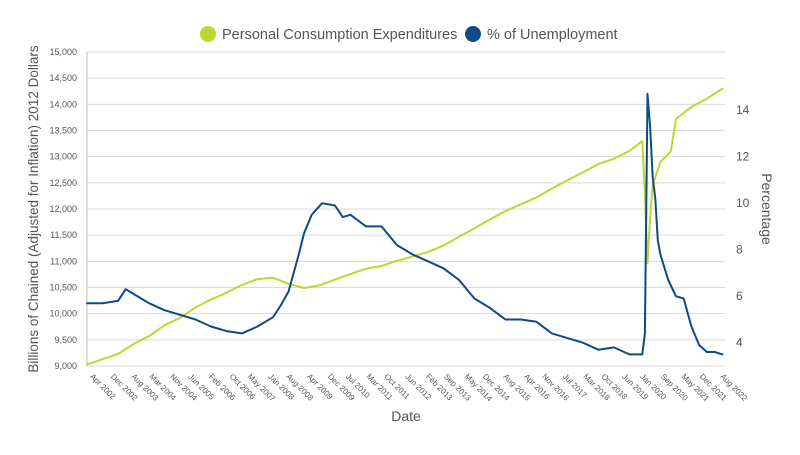 The image size is (800, 455). What do you see at coordinates (767, 209) in the screenshot?
I see `y-right-axis-title: Percentage` at bounding box center [767, 209].